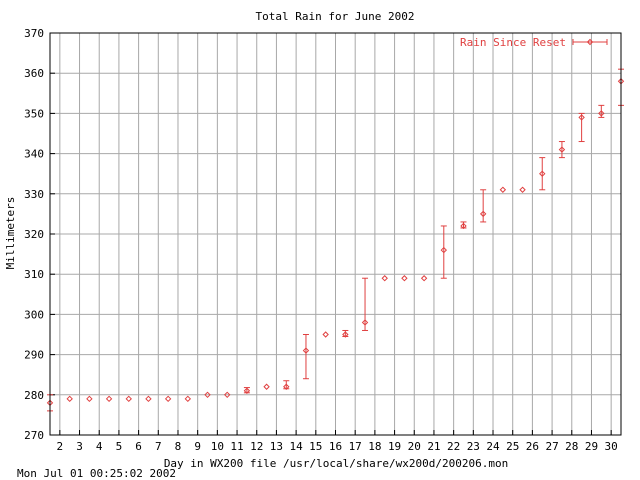 This screenshot has height=480, width=640. Describe the element at coordinates (551, 446) in the screenshot. I see `x-tick-label: 27` at that location.